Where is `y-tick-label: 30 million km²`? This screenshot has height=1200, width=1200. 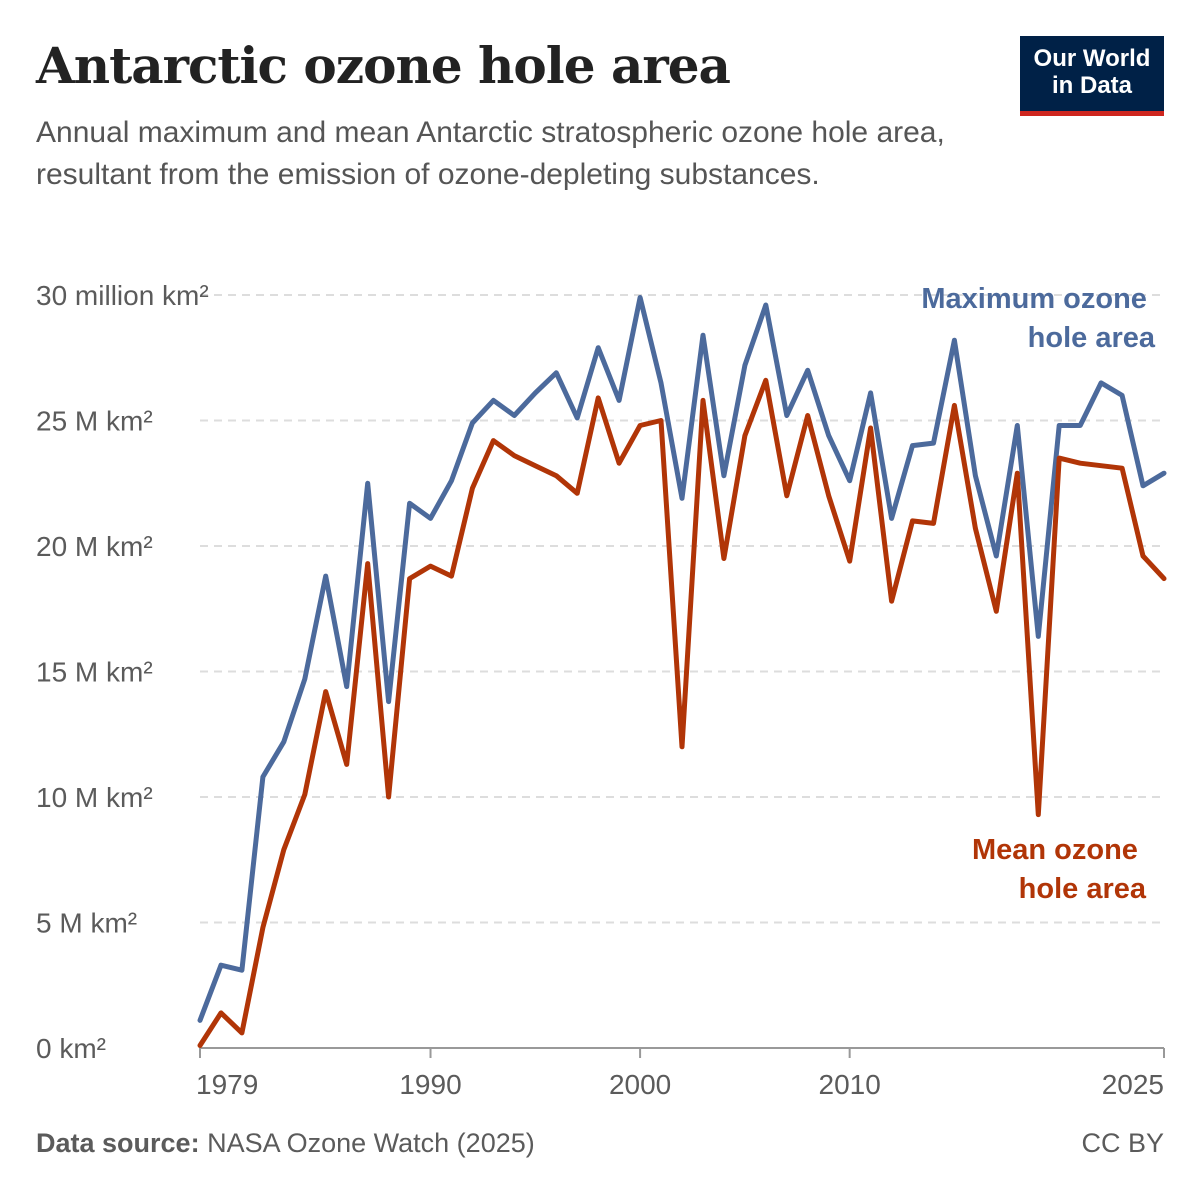 y-tick-label: 30 million km² is located at coordinates (122, 295).